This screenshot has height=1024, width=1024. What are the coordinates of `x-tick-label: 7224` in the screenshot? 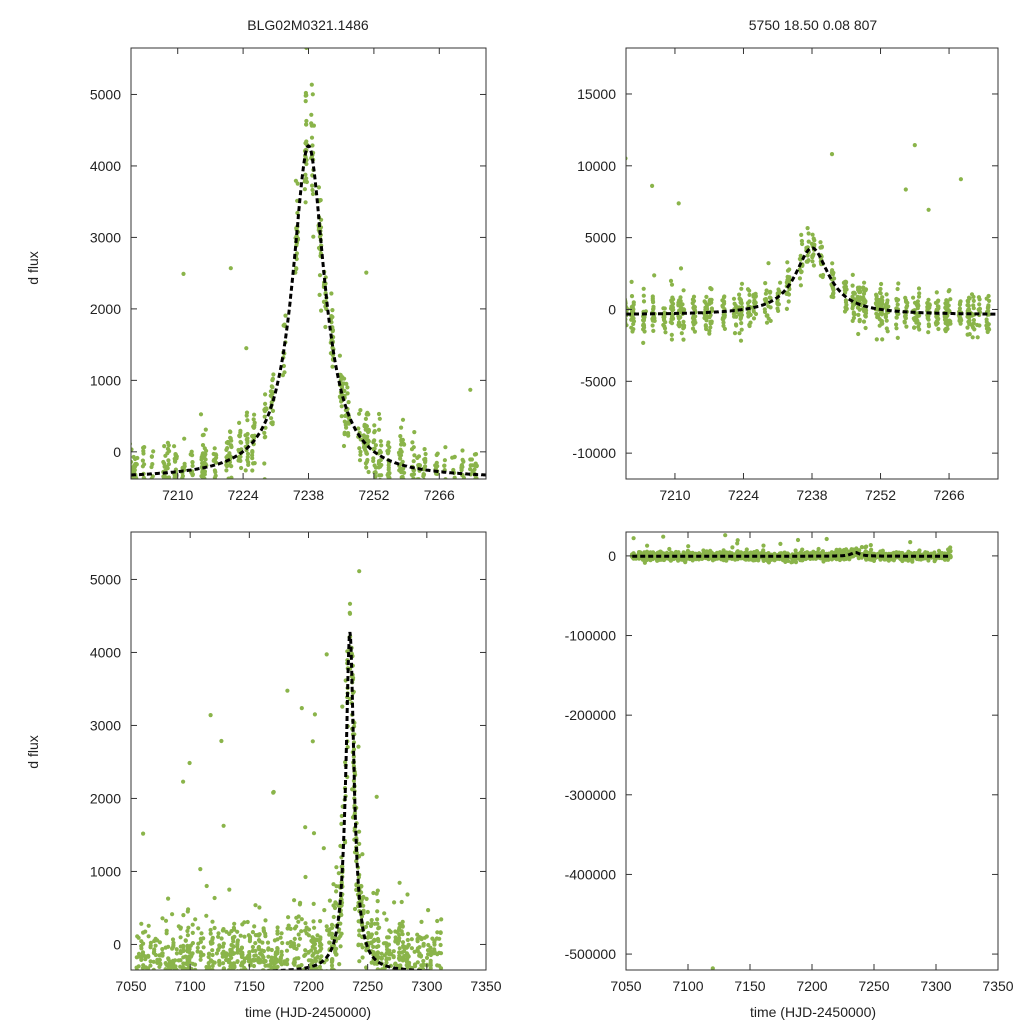 It's located at (243, 495).